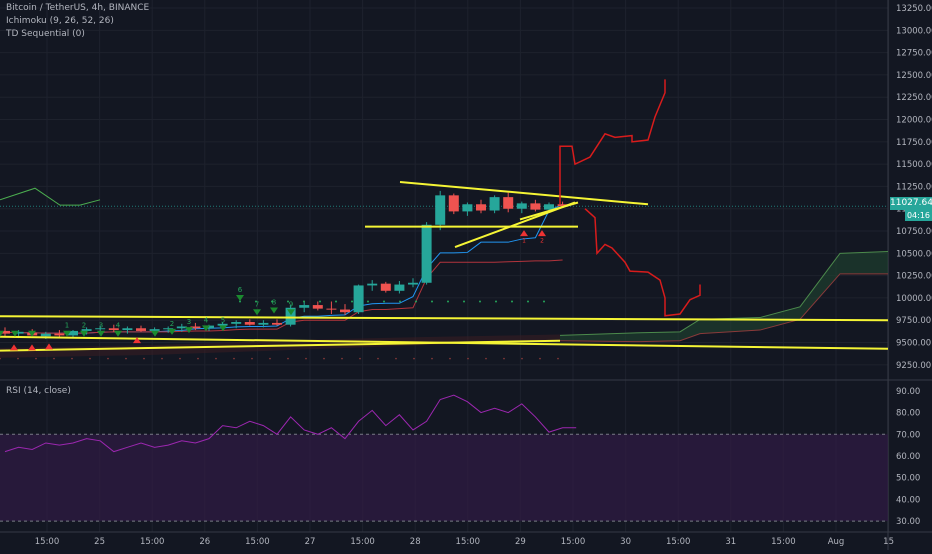  What do you see at coordinates (415, 542) in the screenshot?
I see `time-tick-label: 28` at bounding box center [415, 542].